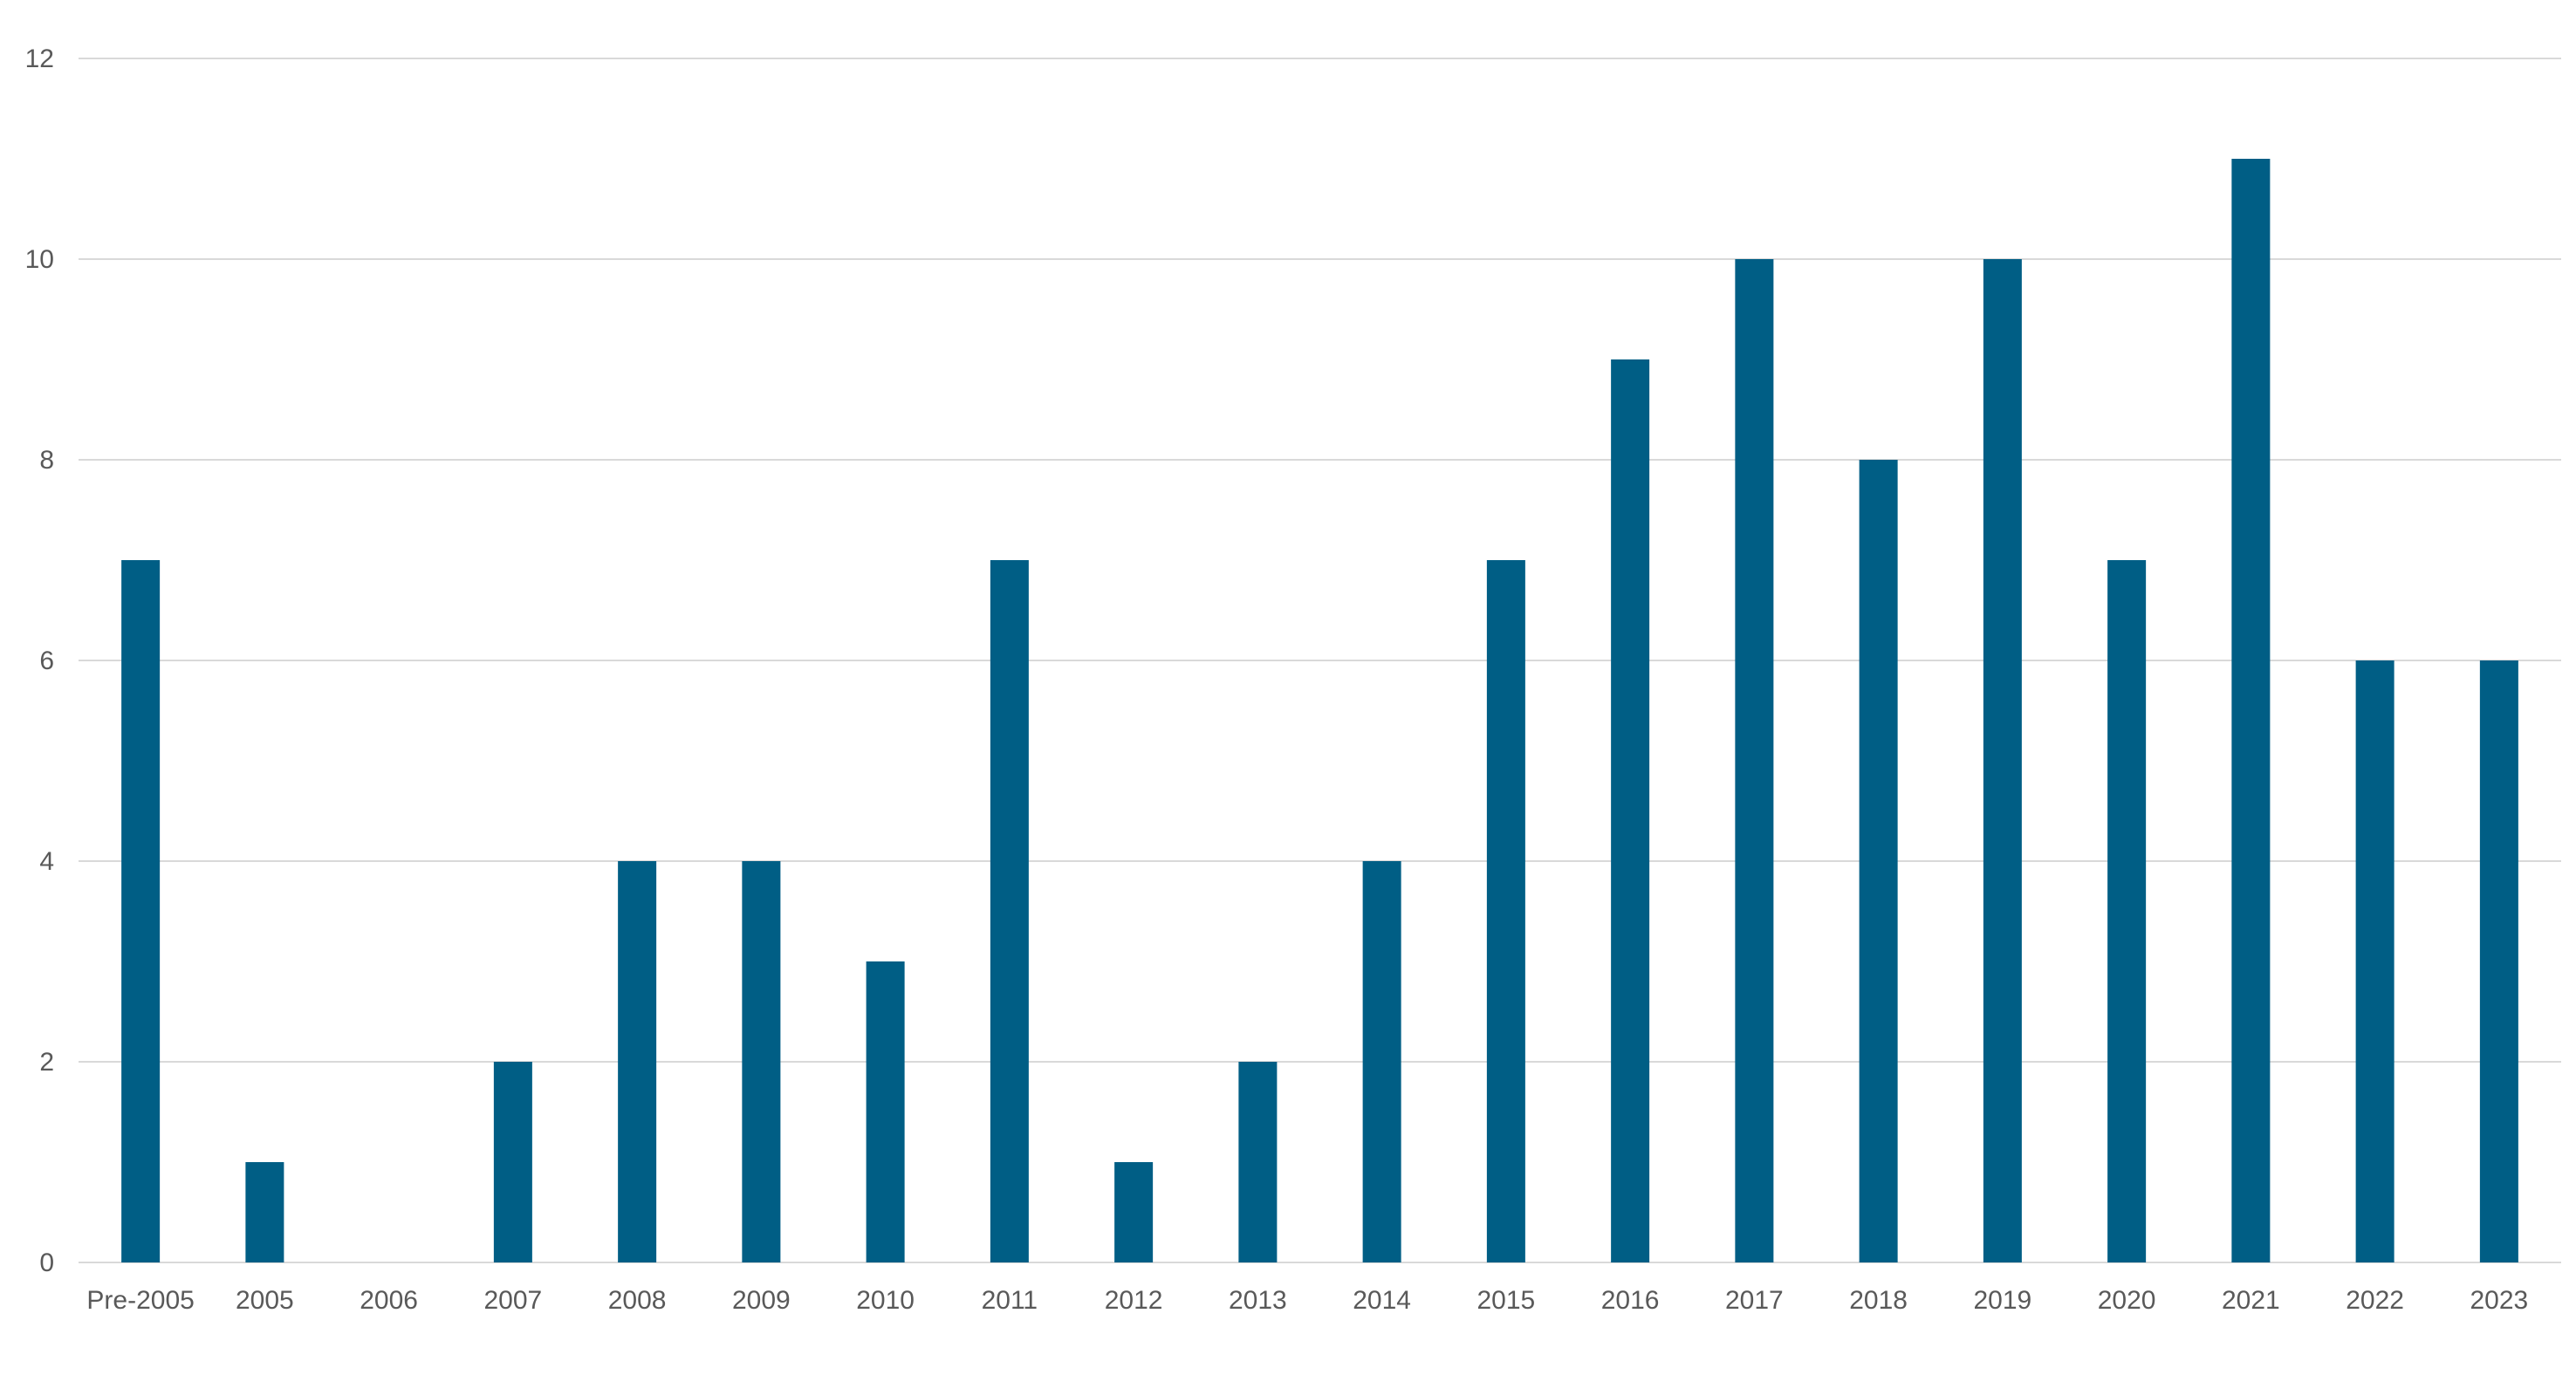 The image size is (2576, 1375). Describe the element at coordinates (1134, 1300) in the screenshot. I see `x-category-label: 2012` at that location.